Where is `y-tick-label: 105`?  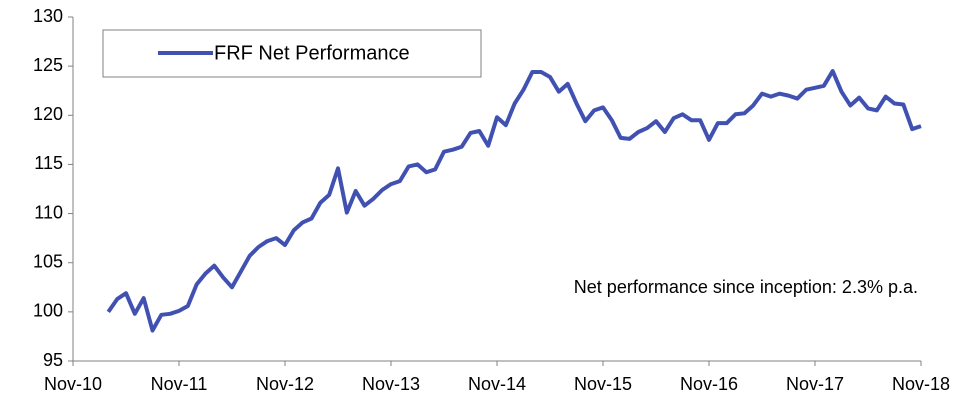 y-tick-label: 105 is located at coordinates (48, 261).